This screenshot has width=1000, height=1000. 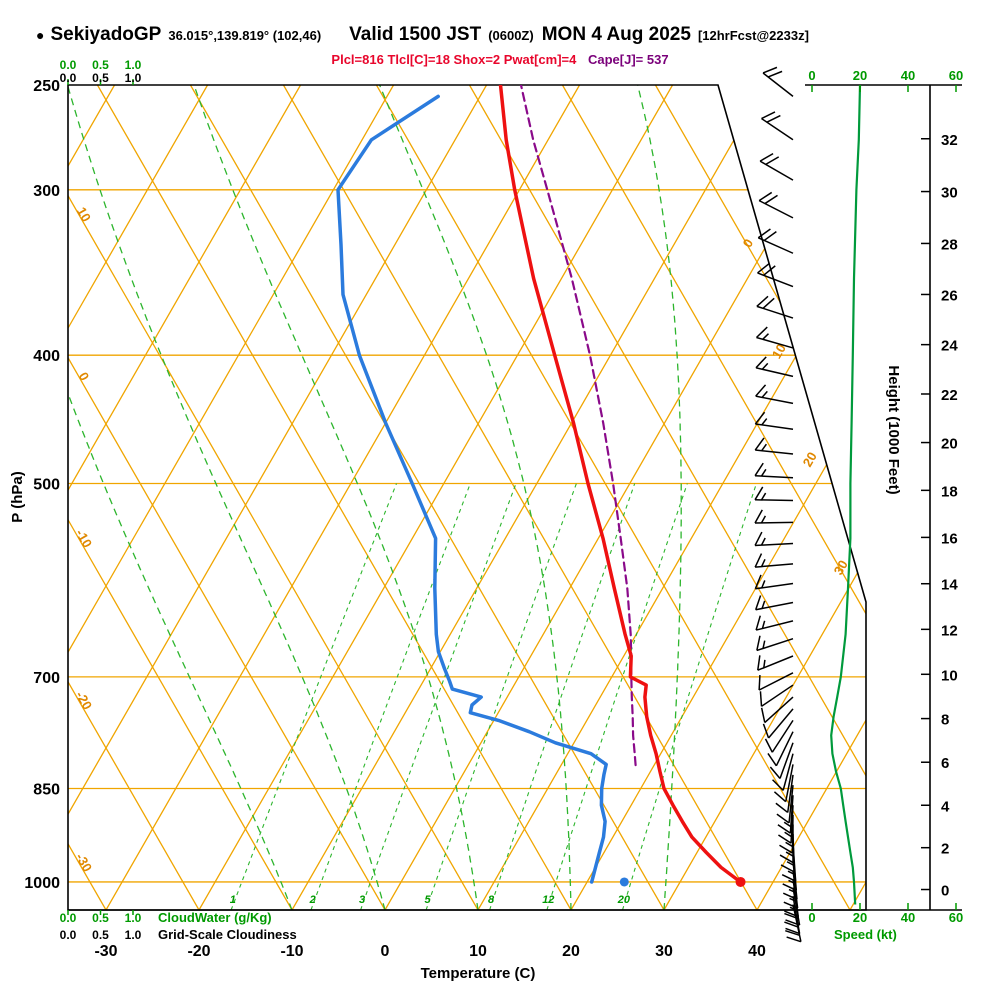 I want to click on speed-axis-title: Speed (kt), so click(x=865, y=934).